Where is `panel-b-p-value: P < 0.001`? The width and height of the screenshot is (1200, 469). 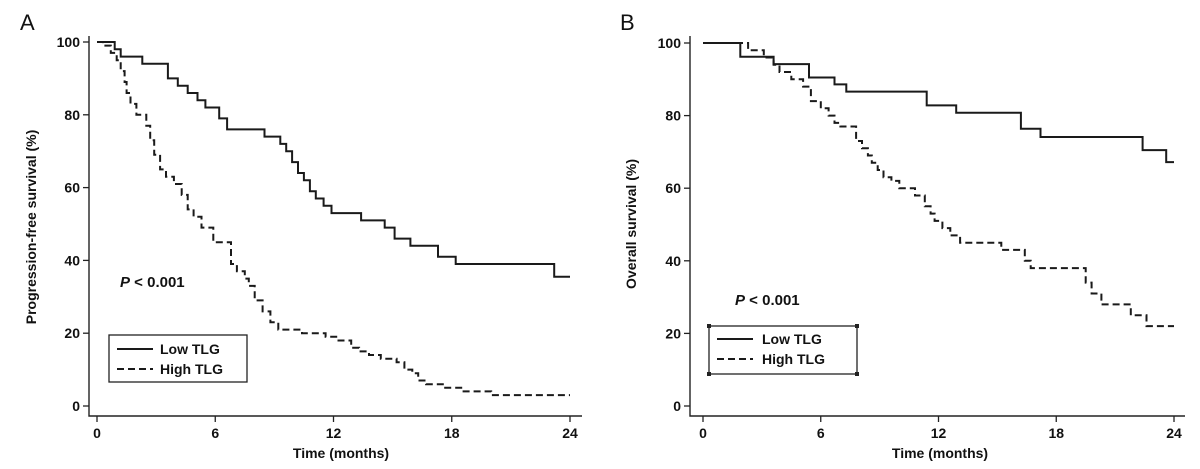 panel-b-p-value: P < 0.001 is located at coordinates (767, 300).